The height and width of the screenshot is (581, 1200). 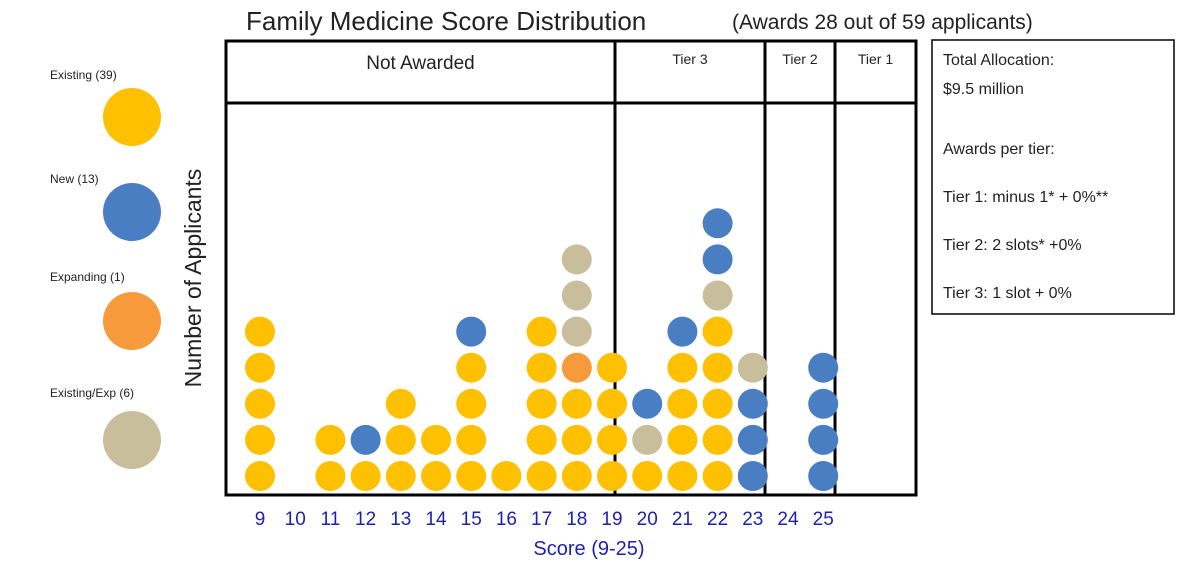 What do you see at coordinates (92, 393) in the screenshot?
I see `legend-label-existing_exp: Existing/Exp (6)` at bounding box center [92, 393].